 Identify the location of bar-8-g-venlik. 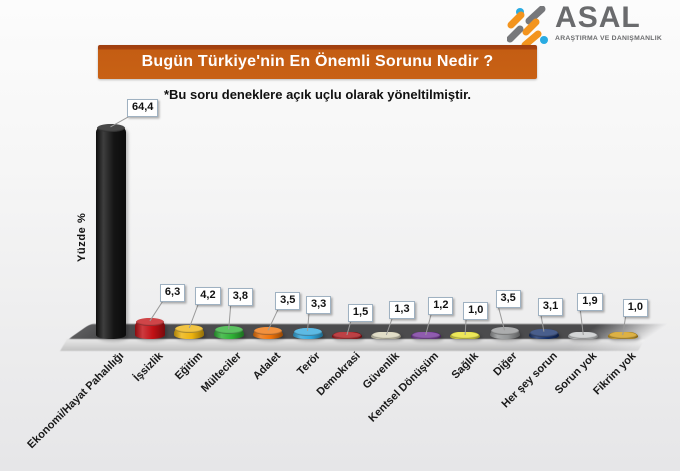
(386, 335).